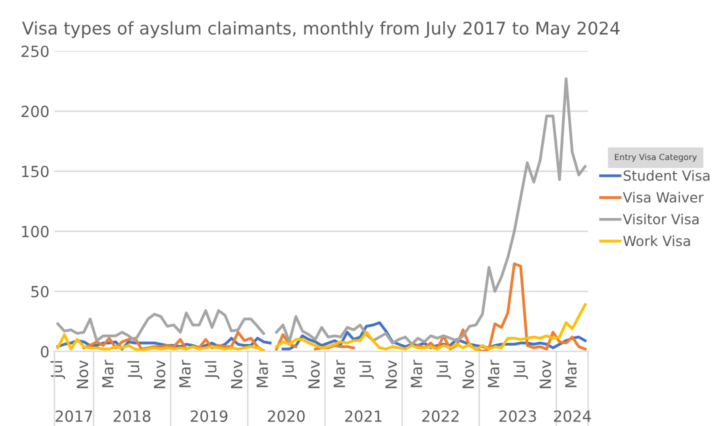  What do you see at coordinates (40, 292) in the screenshot?
I see `y-tick-label: 50` at bounding box center [40, 292].